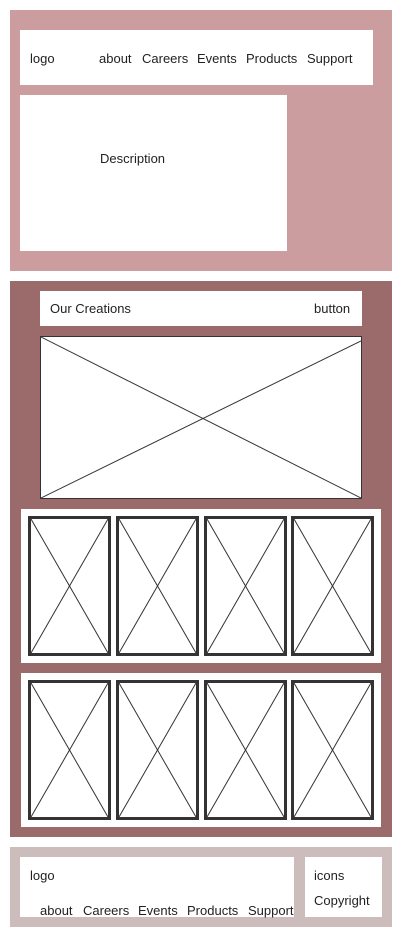 The height and width of the screenshot is (937, 402). What do you see at coordinates (329, 875) in the screenshot?
I see `social-icons: icons` at bounding box center [329, 875].